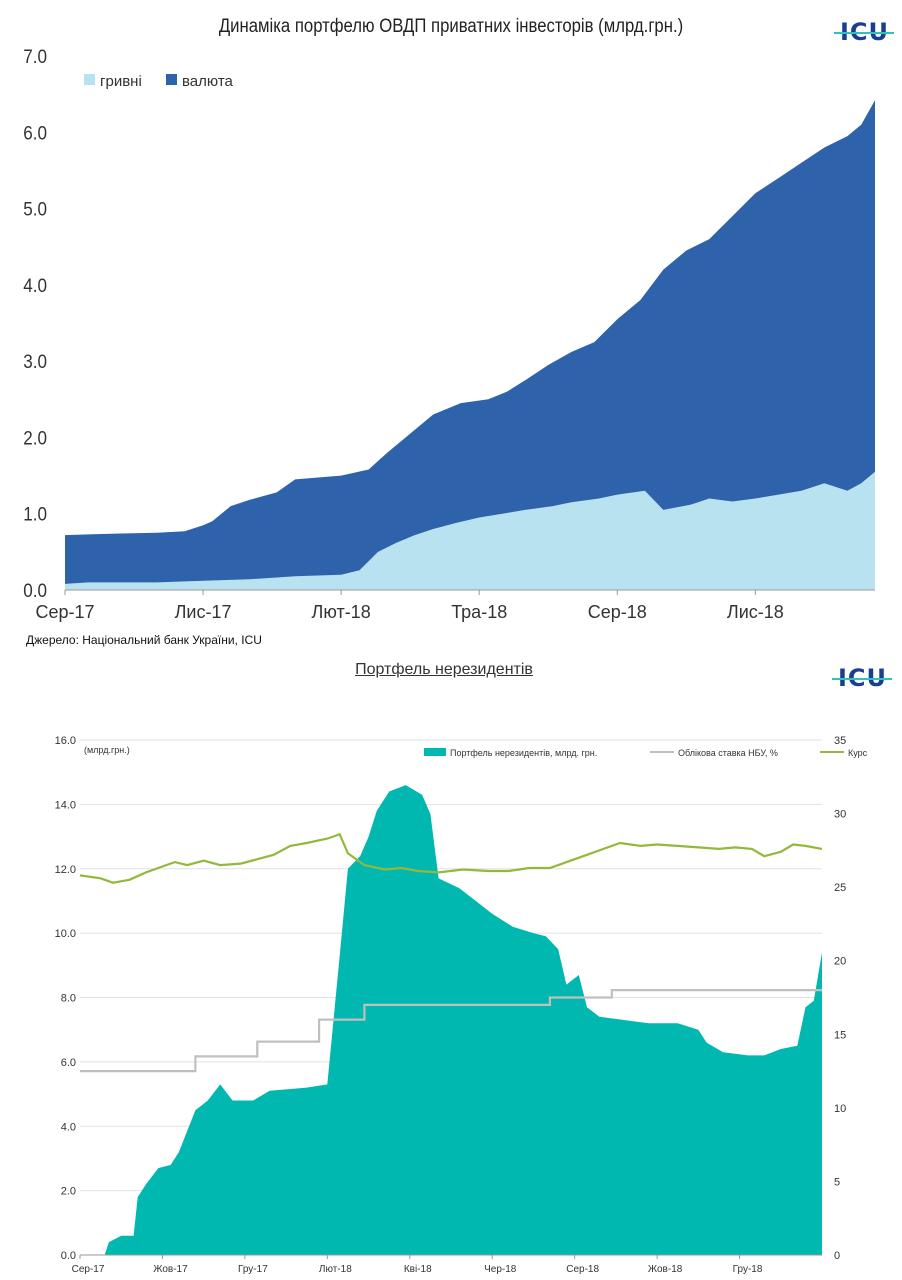 This screenshot has height=1280, width=902. What do you see at coordinates (35, 361) in the screenshot?
I see `chart1-y-tick: 3.0` at bounding box center [35, 361].